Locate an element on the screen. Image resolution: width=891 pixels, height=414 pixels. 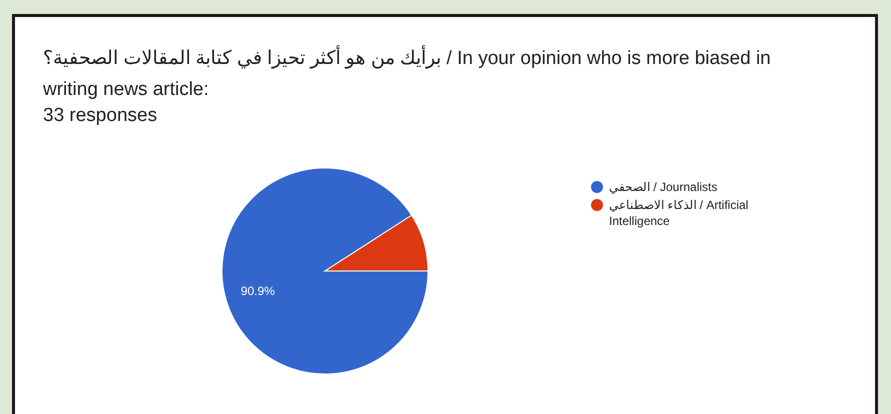
legend-label: الصحفي / Journalists is located at coordinates (663, 187).